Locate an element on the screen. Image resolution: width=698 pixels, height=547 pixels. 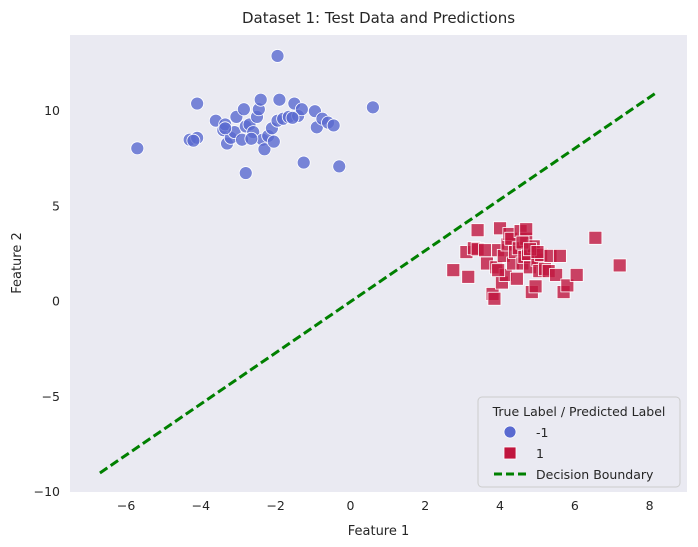
y-axis-label: Feature 2 is located at coordinates (17, 263).